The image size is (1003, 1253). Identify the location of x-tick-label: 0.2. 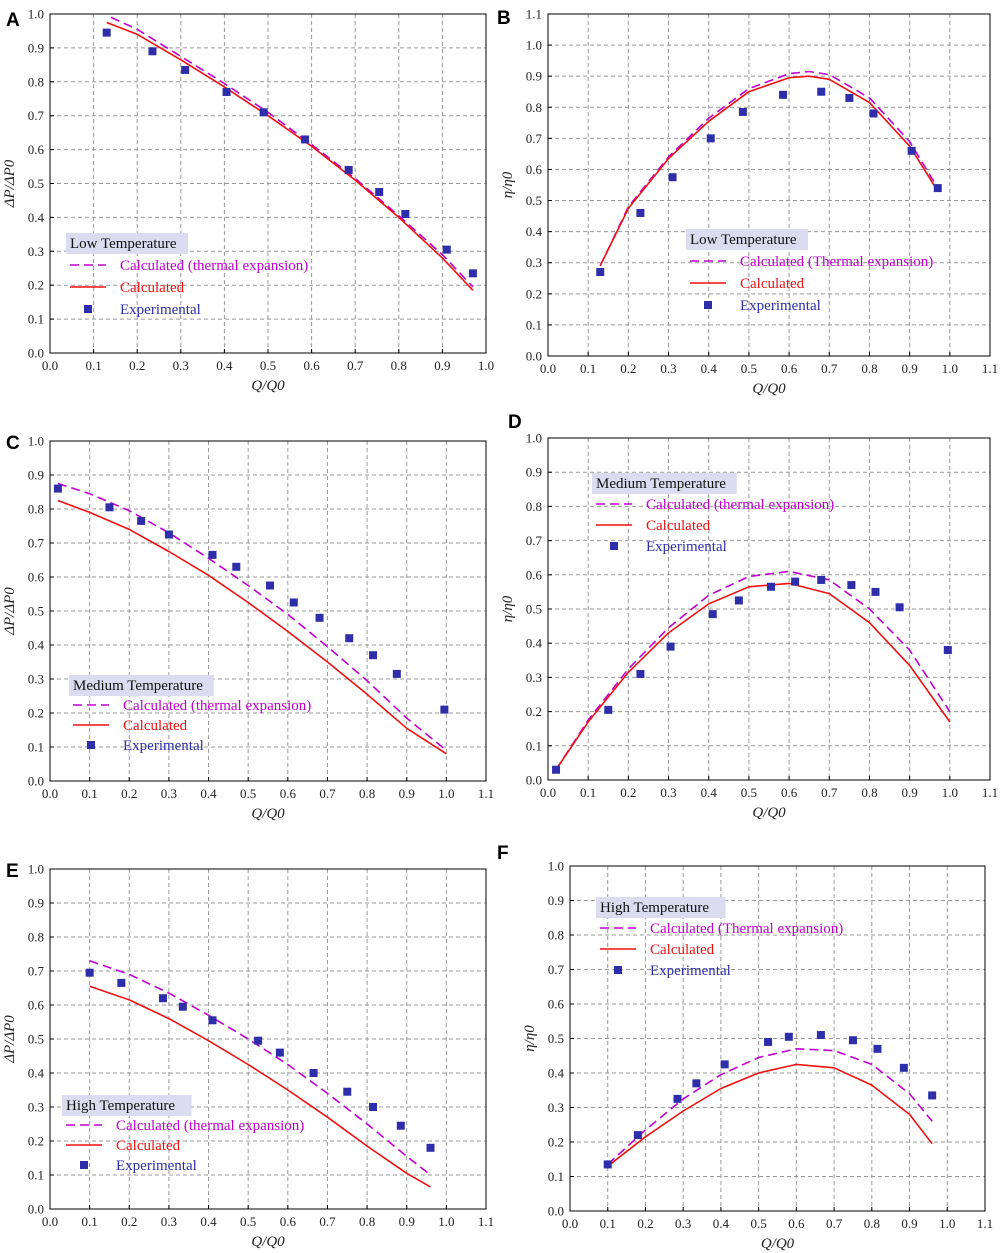
(129, 793).